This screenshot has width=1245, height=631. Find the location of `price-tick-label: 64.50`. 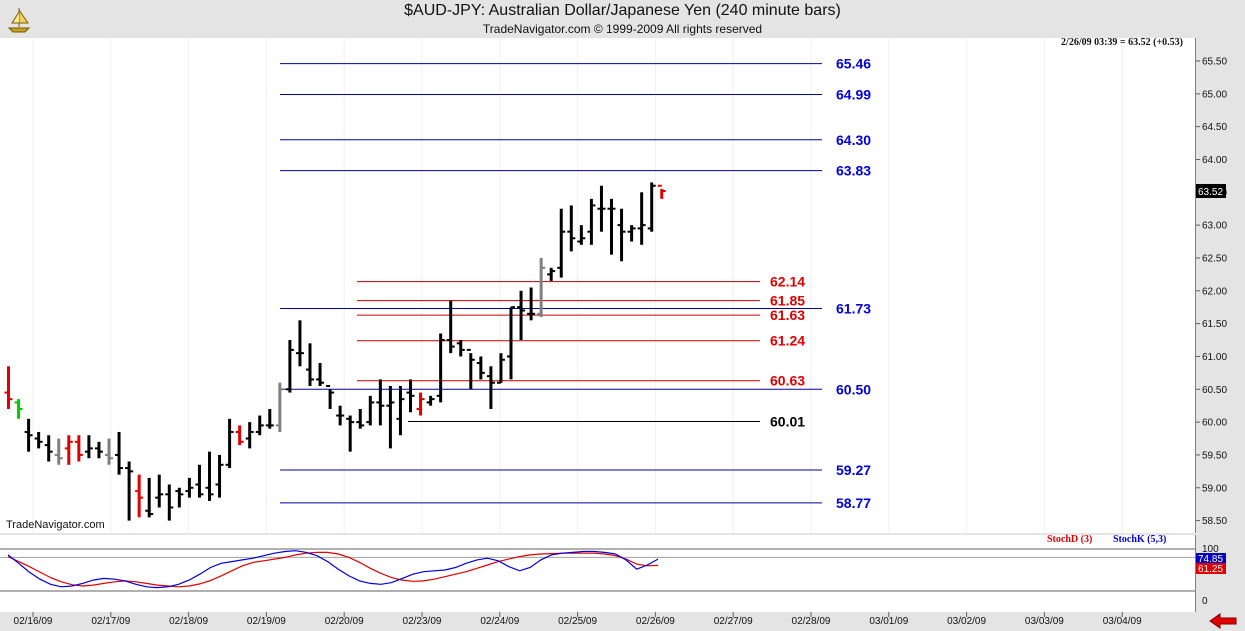

price-tick-label: 64.50 is located at coordinates (1214, 127).